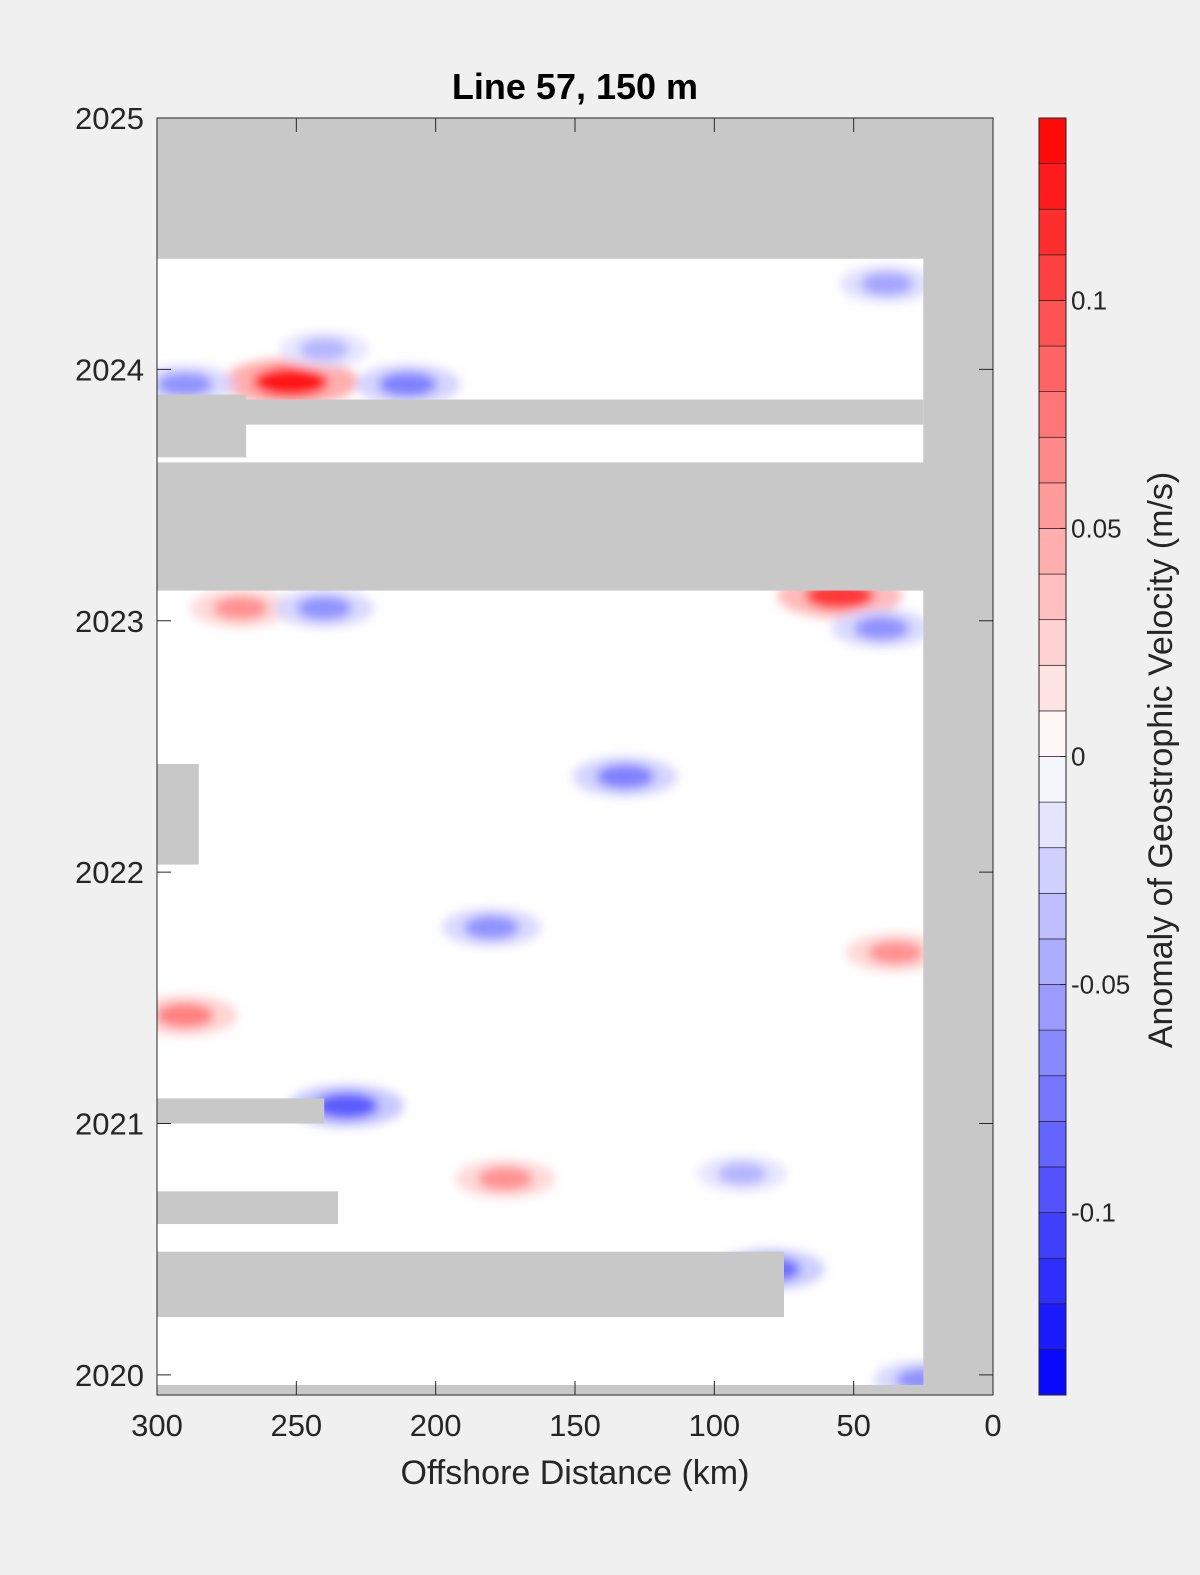 The image size is (1200, 1575). Describe the element at coordinates (157, 1425) in the screenshot. I see `x-tick-label: 300` at that location.